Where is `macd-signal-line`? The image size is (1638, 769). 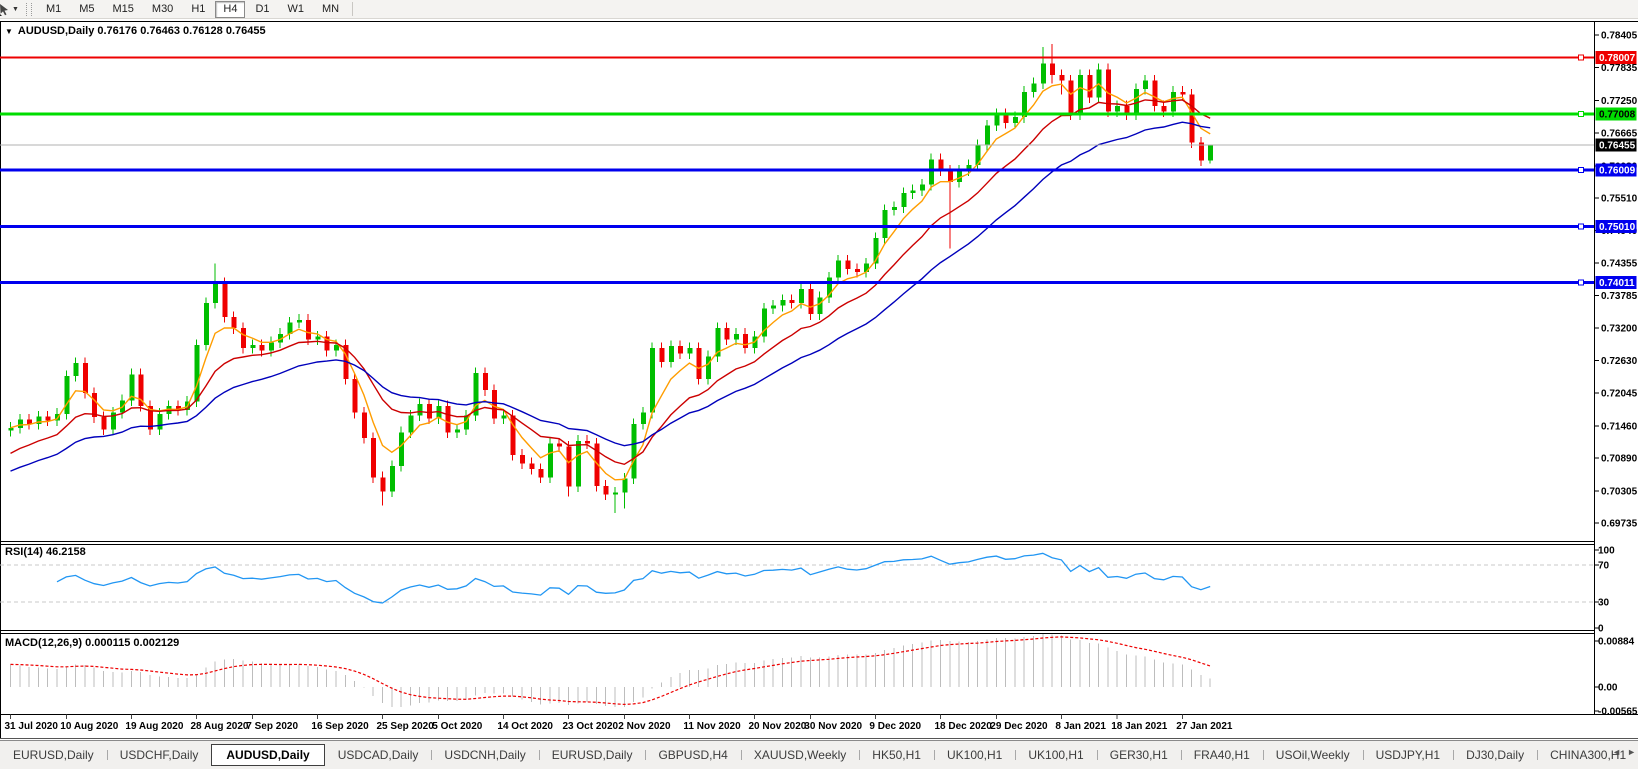
macd-signal-line is located at coordinates (610, 671).